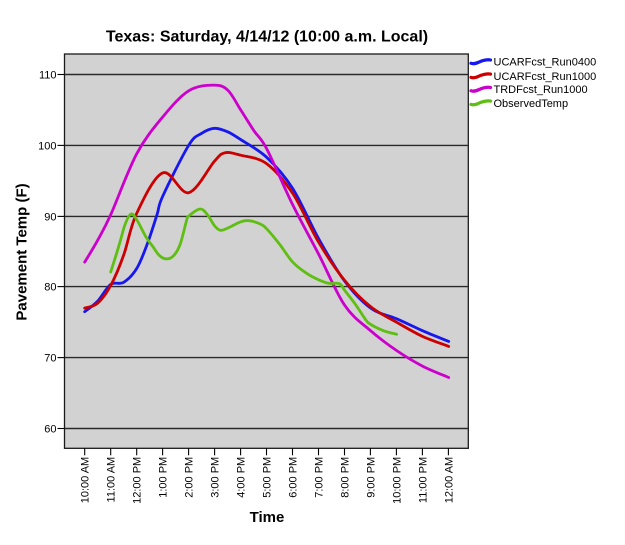 The height and width of the screenshot is (545, 625). Describe the element at coordinates (242, 477) in the screenshot. I see `svg-text: 4:00 PM` at that location.